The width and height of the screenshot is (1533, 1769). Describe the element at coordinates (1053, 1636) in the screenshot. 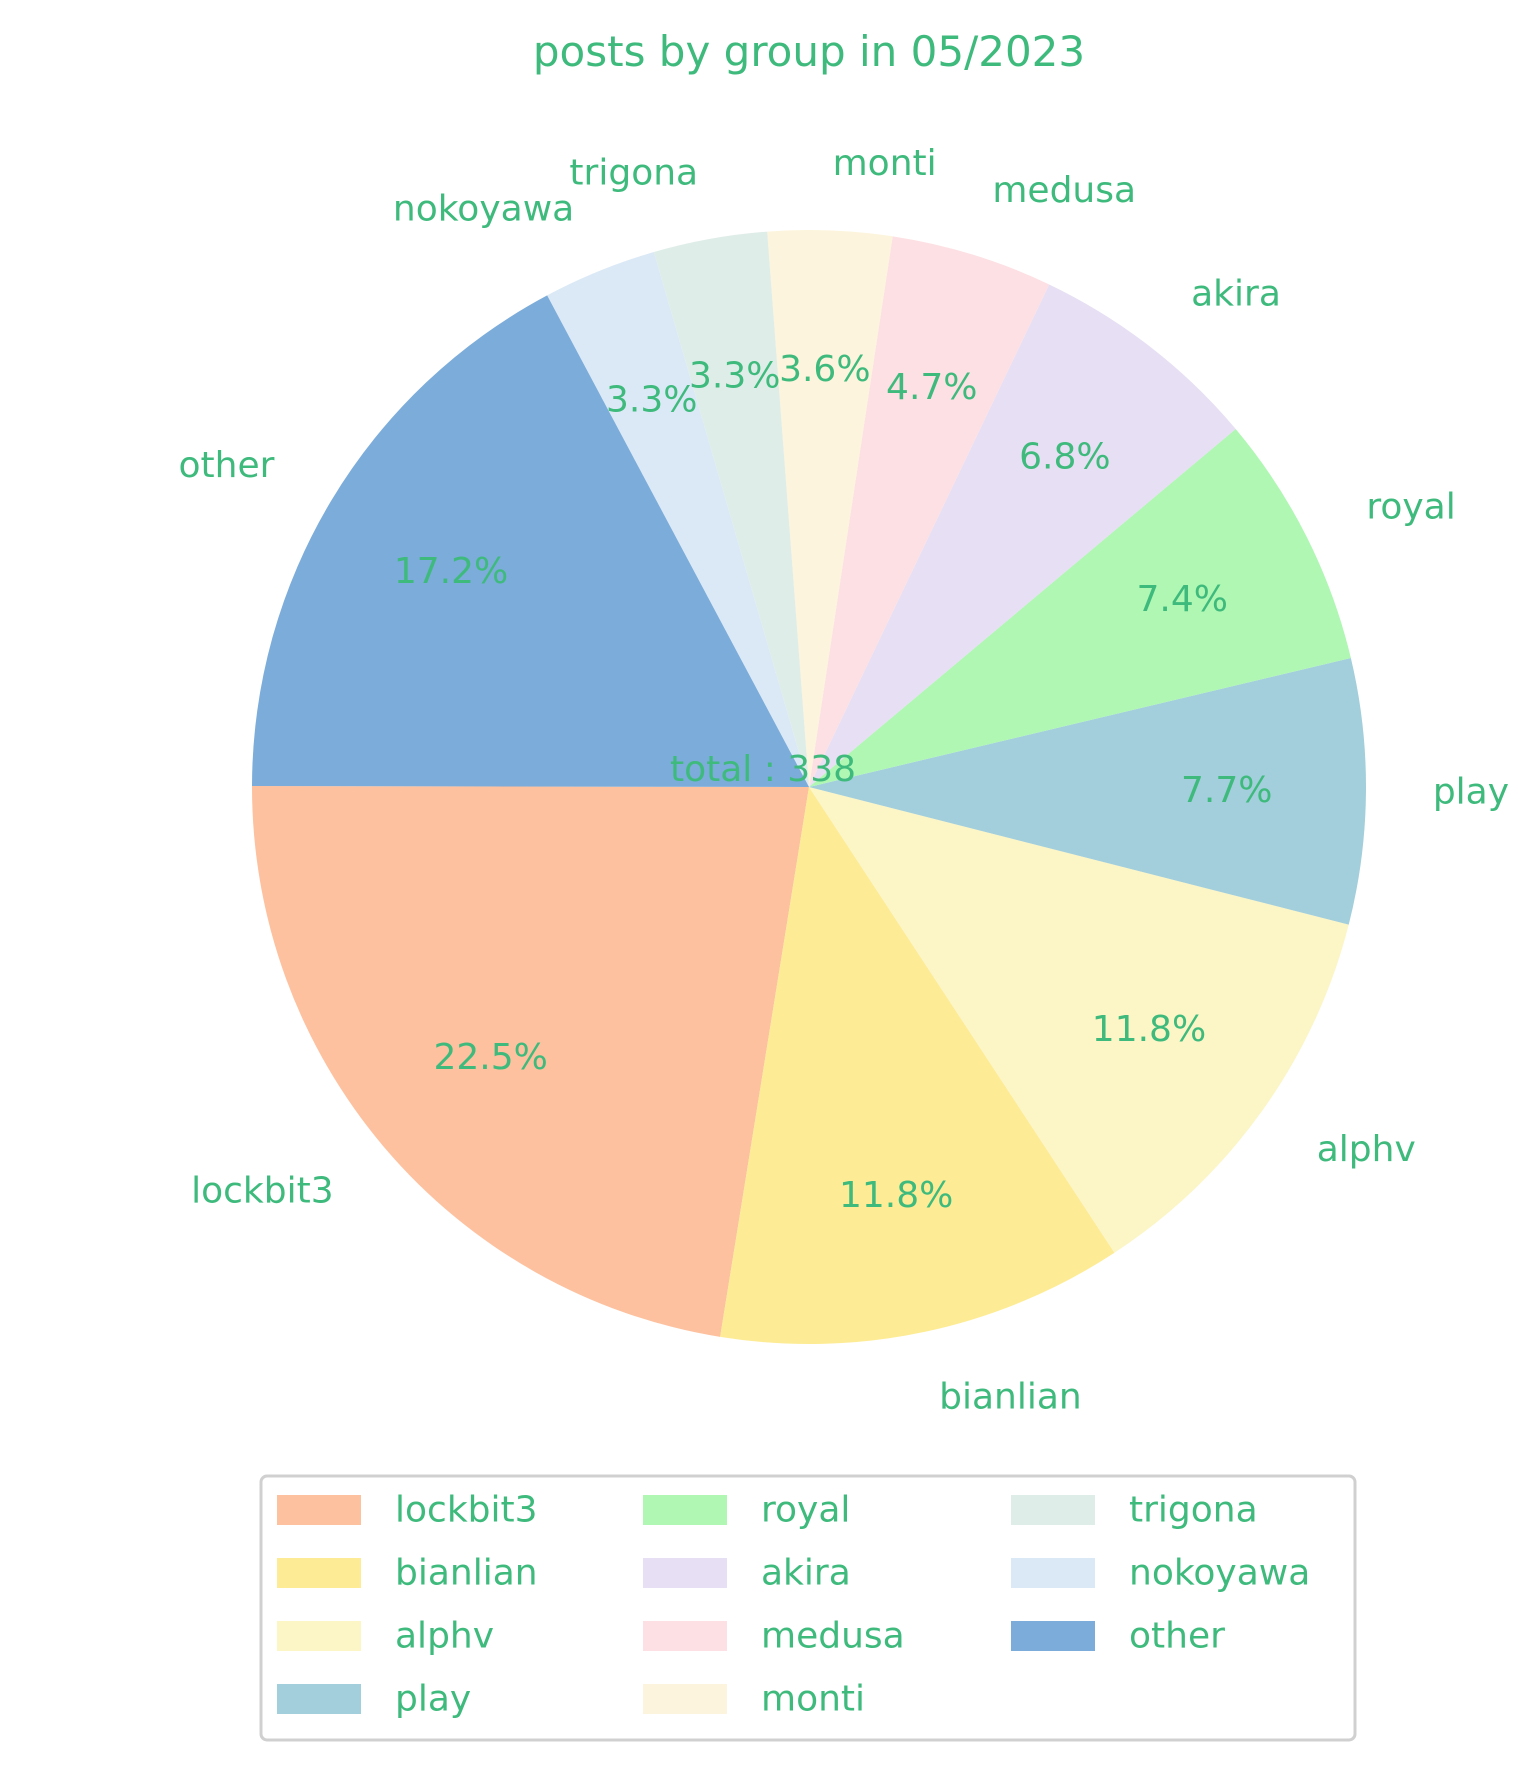

I see `legend-swatch-other` at that location.